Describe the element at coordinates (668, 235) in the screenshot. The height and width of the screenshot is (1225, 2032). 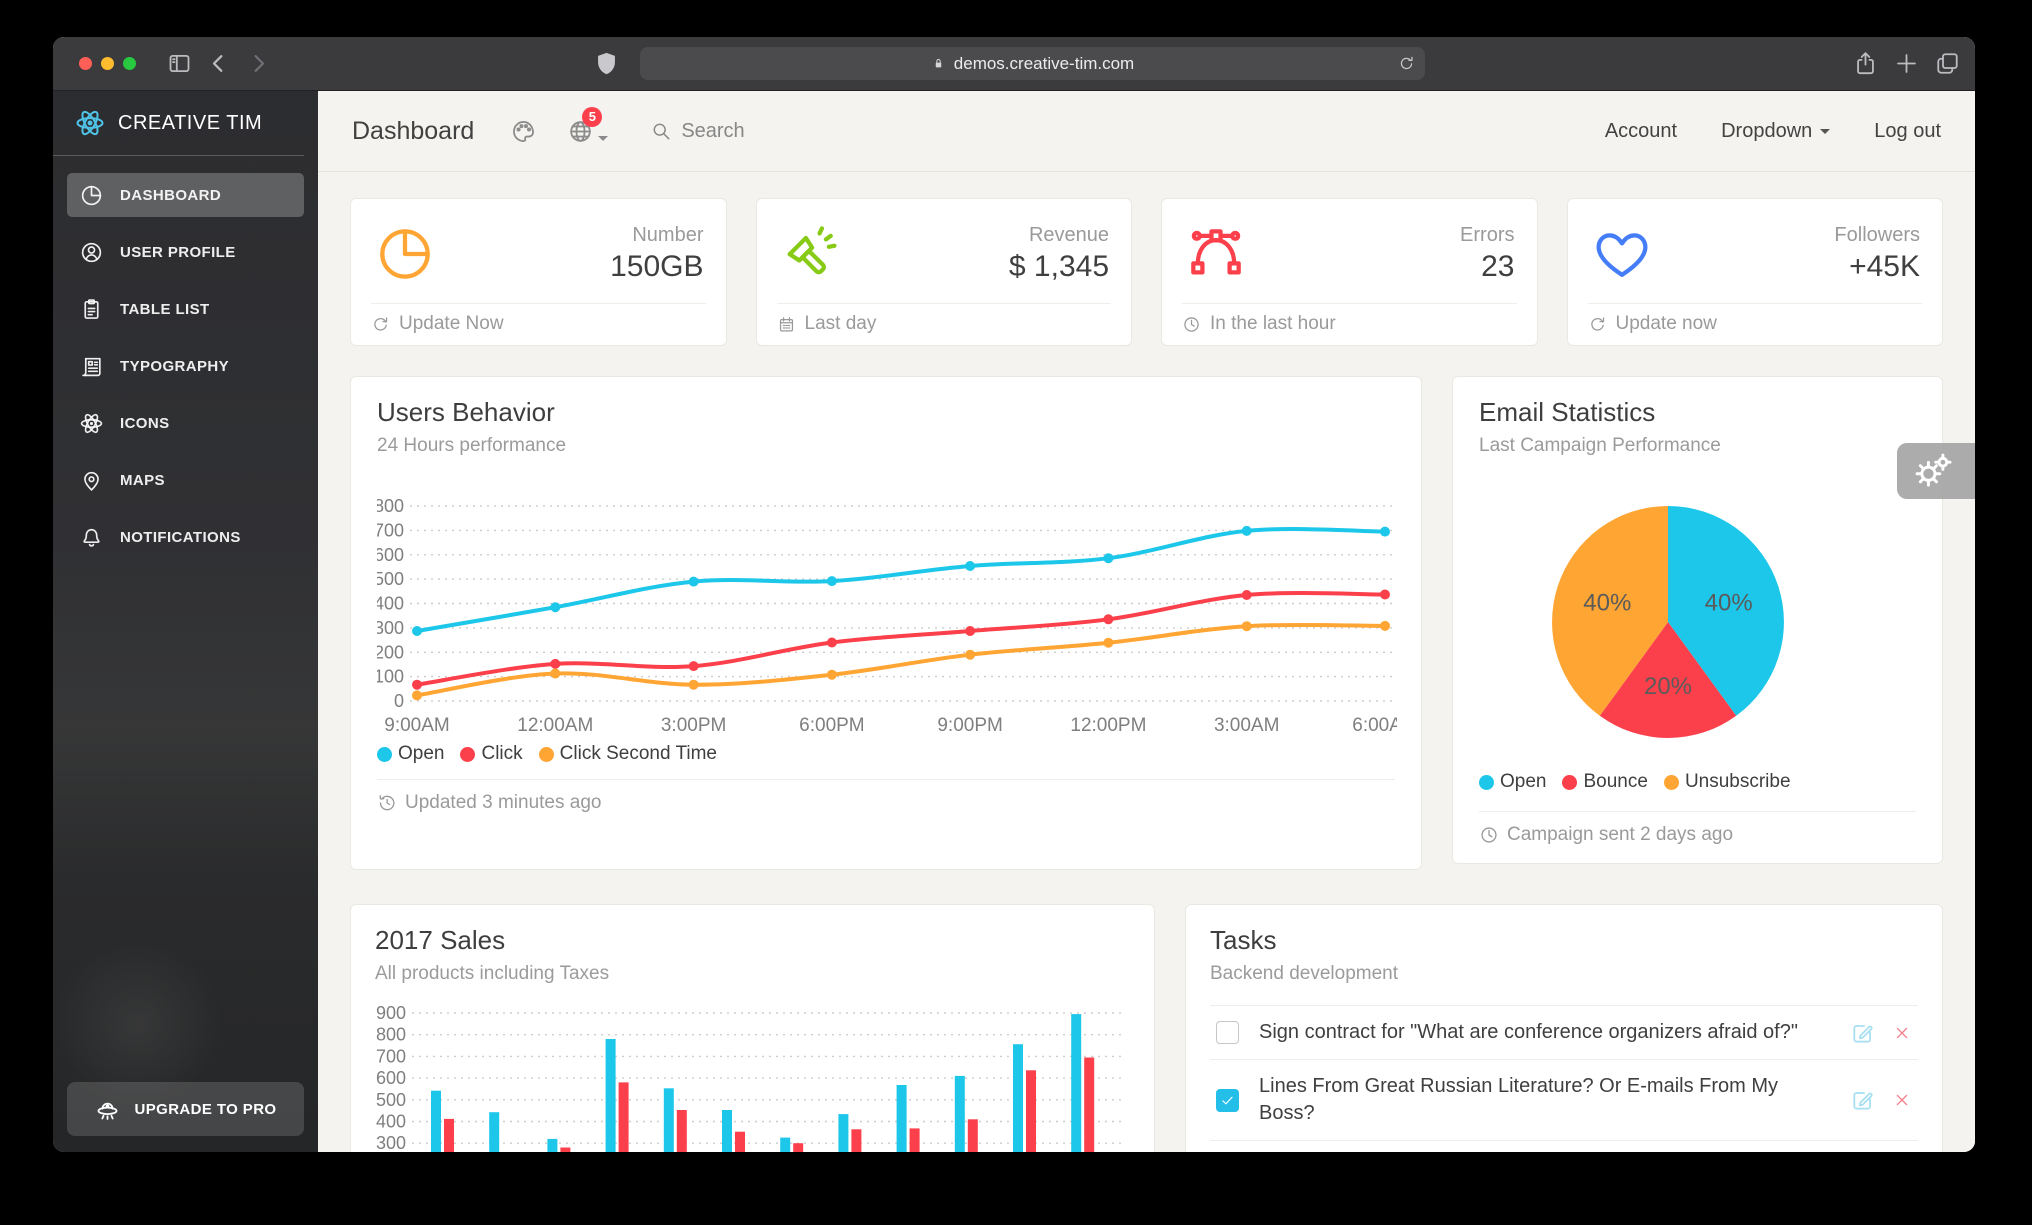
I see `stat-label: Number` at that location.